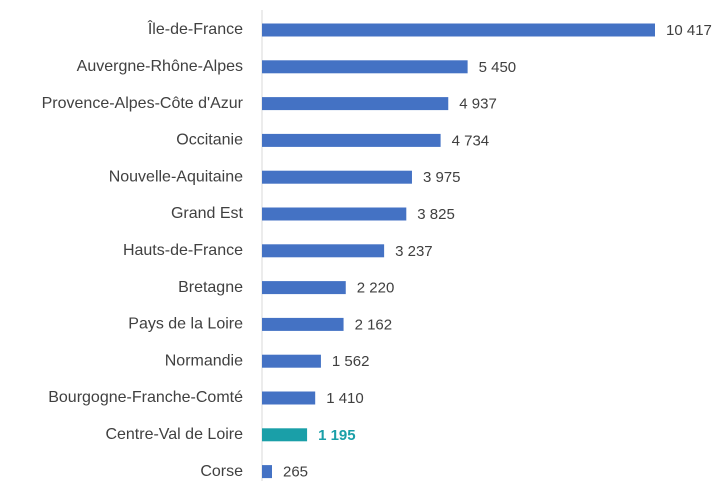 Image resolution: width=721 pixels, height=481 pixels. What do you see at coordinates (207, 213) in the screenshot?
I see `category-label: Grand Est` at bounding box center [207, 213].